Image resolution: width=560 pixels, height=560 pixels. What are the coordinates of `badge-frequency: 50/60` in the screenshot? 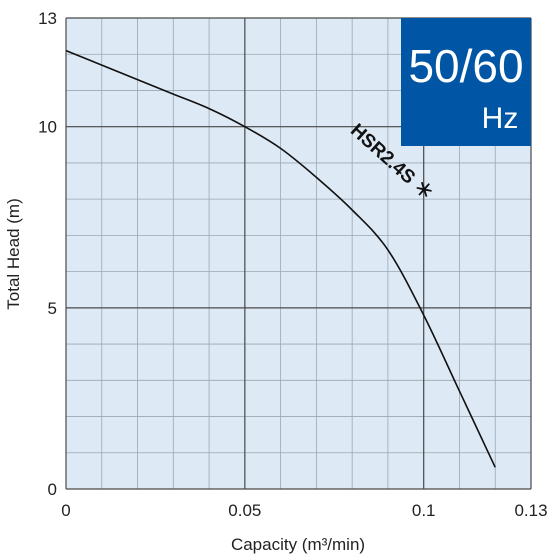 It's located at (465, 66).